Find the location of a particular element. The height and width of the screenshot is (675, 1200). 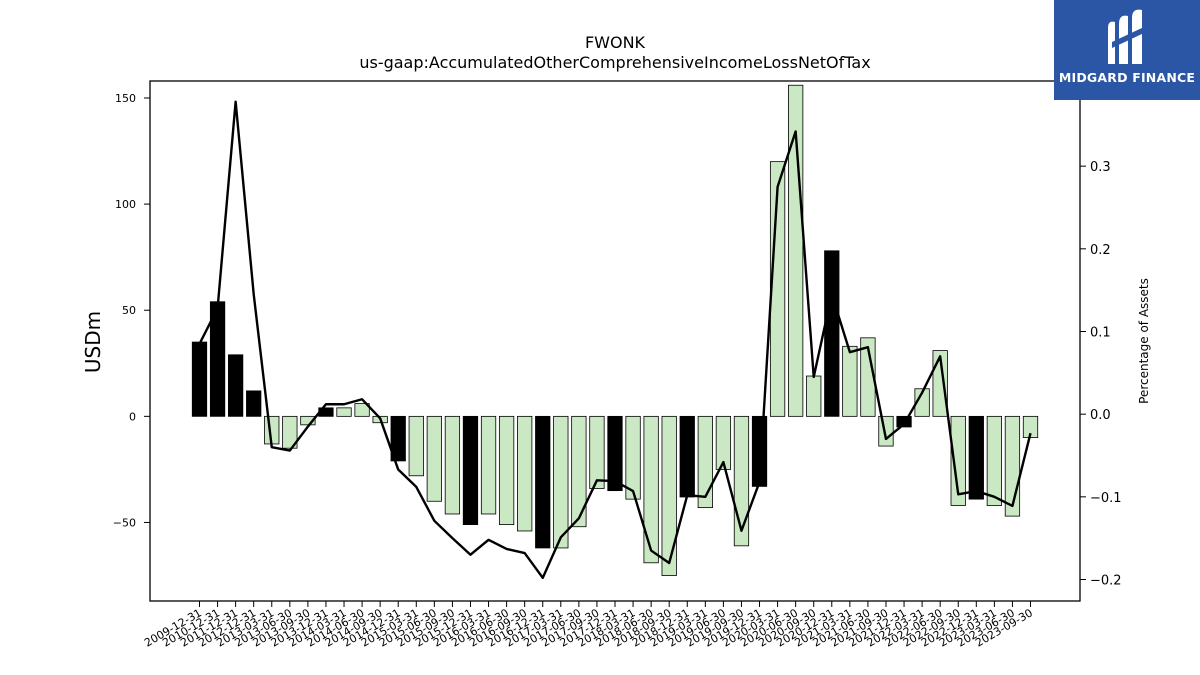

y-axis-label: USDm is located at coordinates (93, 342).